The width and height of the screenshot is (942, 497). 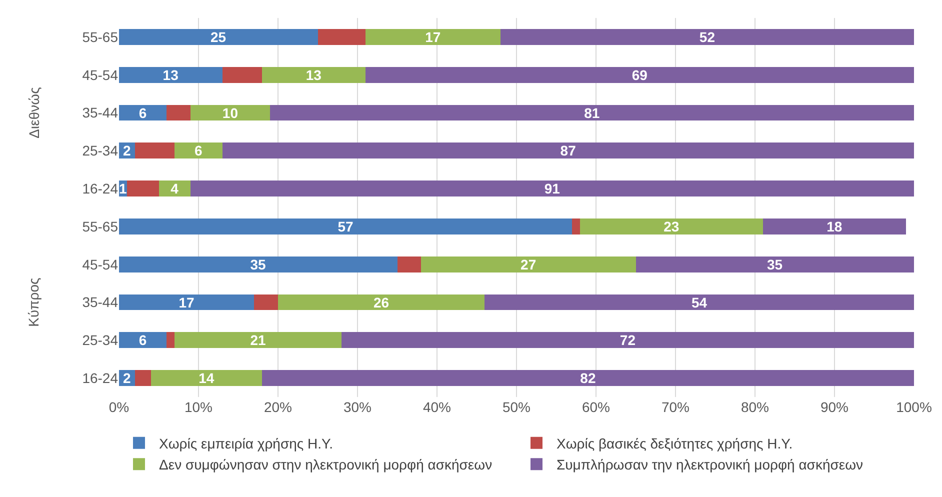 I want to click on data-label: 57, so click(x=346, y=226).